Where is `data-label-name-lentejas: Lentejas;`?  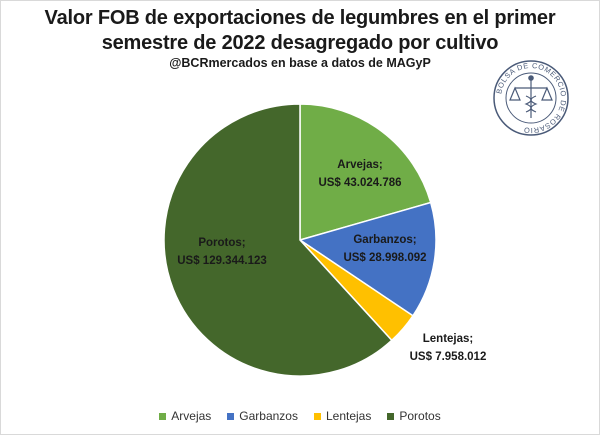
data-label-name-lentejas: Lentejas; is located at coordinates (448, 339).